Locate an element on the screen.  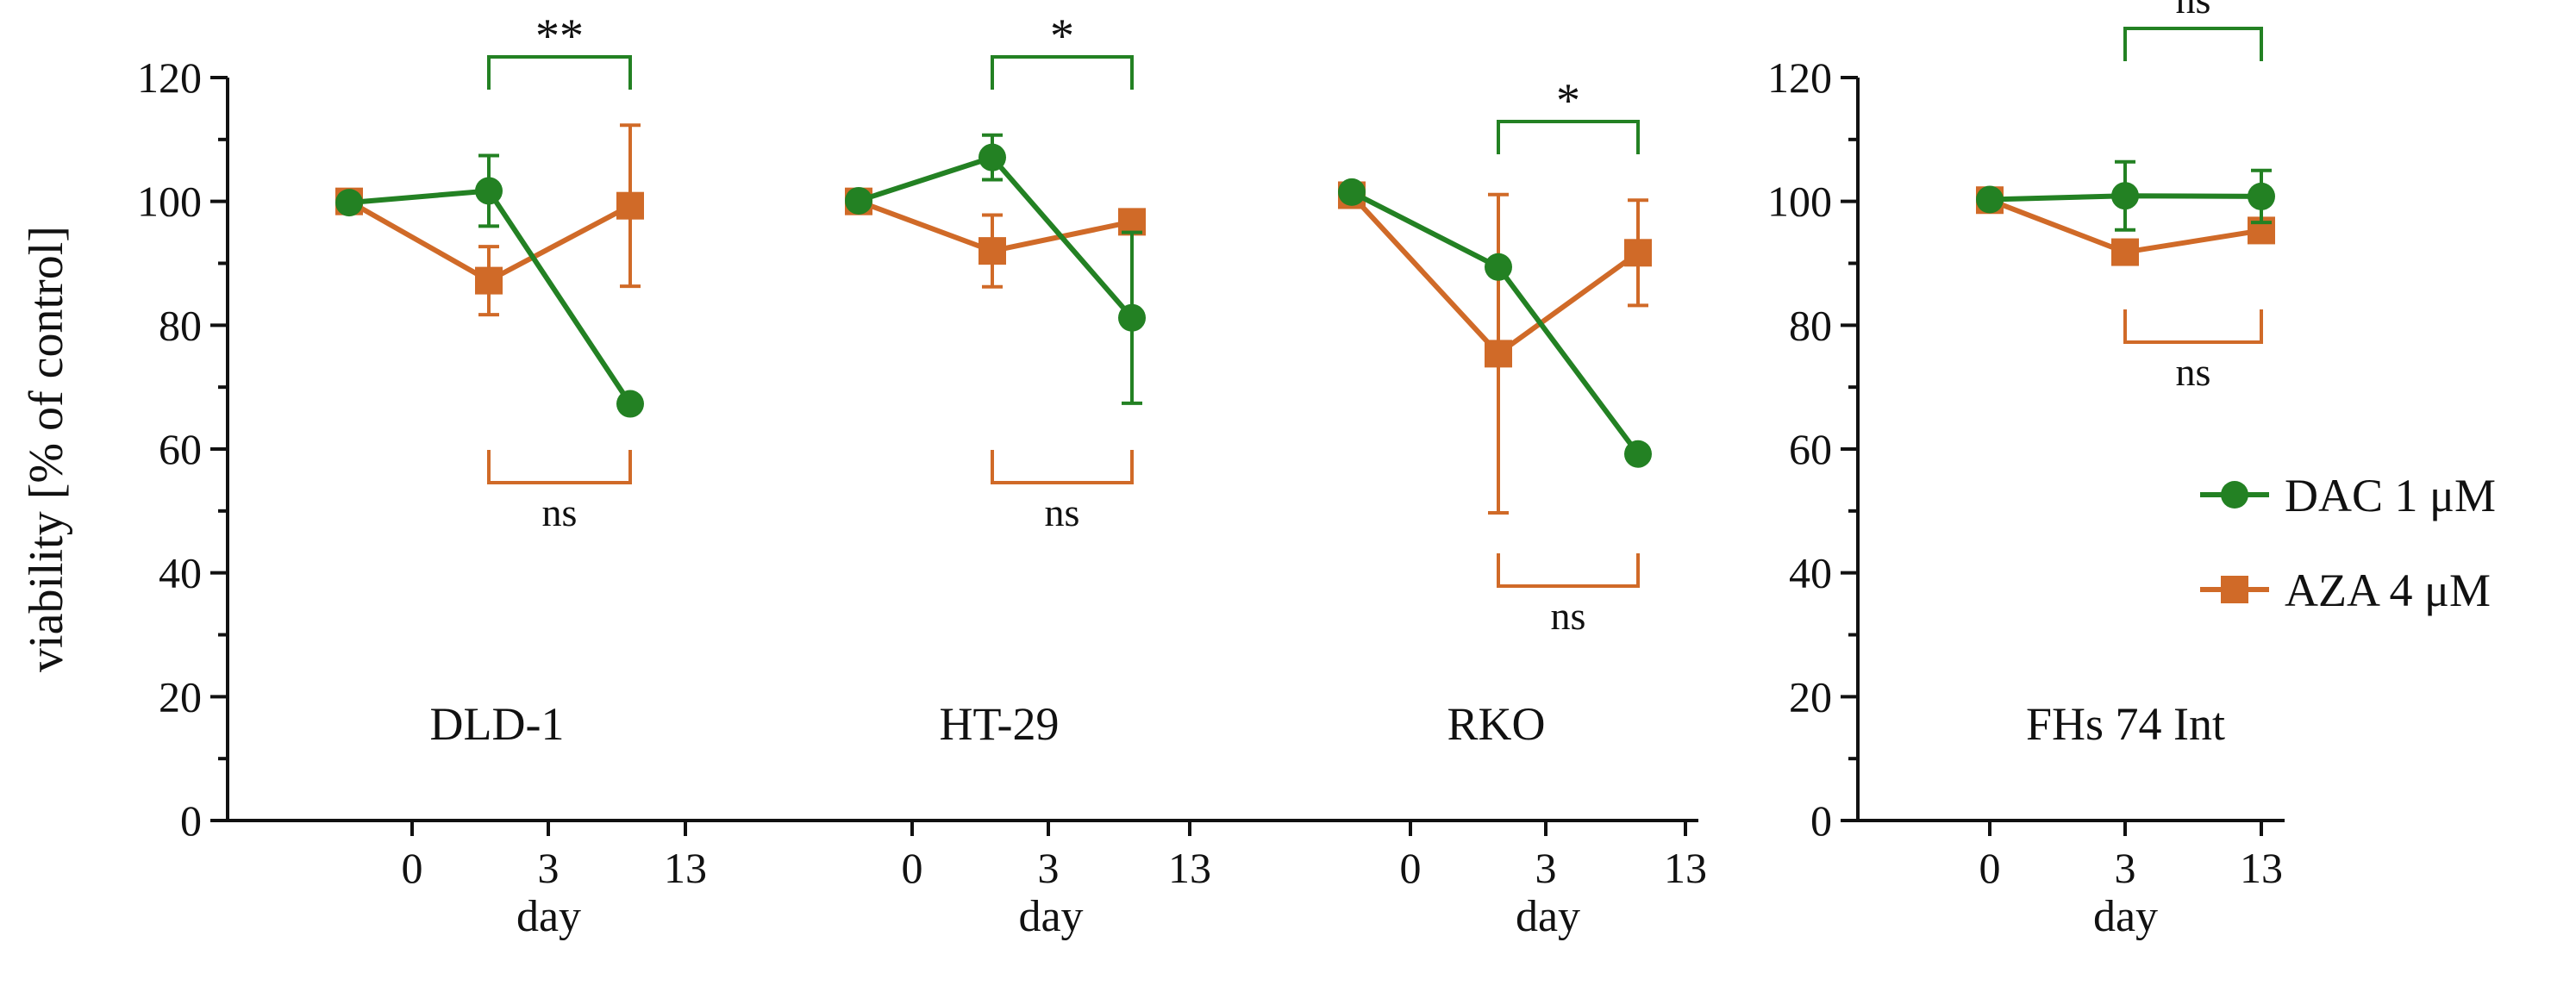
right-y-axis: 0 20 40 60 80 100 120 is located at coordinates (1814, 449).